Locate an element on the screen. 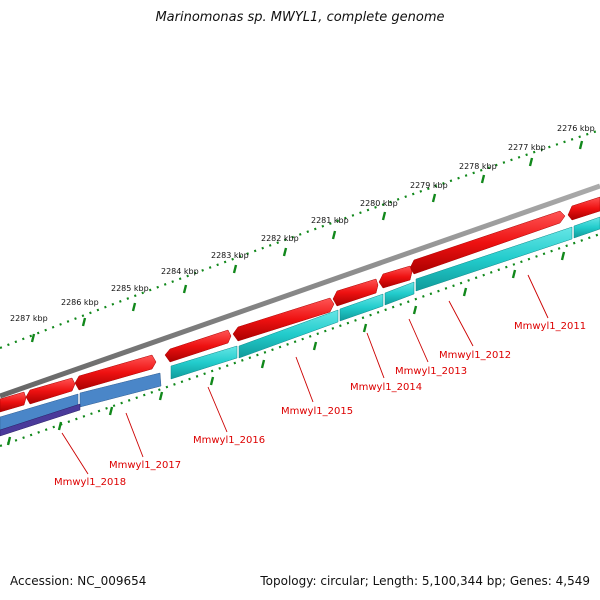  gene-label: Mmwyl1_2011 is located at coordinates (550, 326).